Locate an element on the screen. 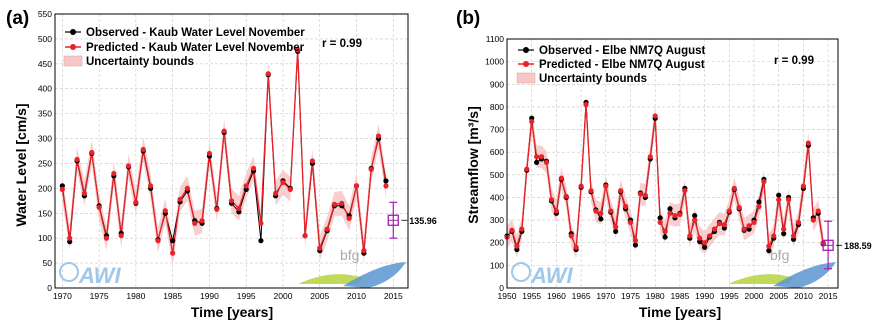 The width and height of the screenshot is (880, 326). bfg-logo-green-swoosh is located at coordinates (330, 279).